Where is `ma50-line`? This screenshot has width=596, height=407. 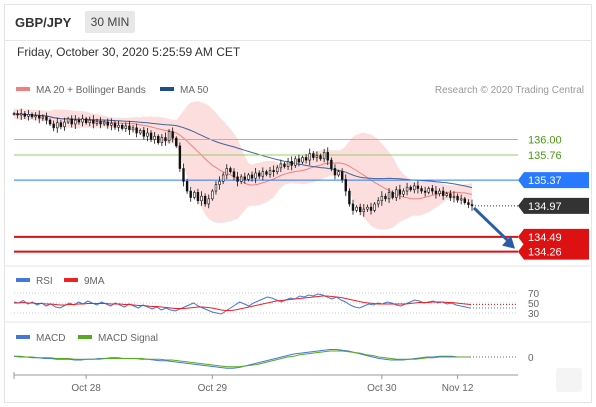
ma50-line is located at coordinates (243, 151).